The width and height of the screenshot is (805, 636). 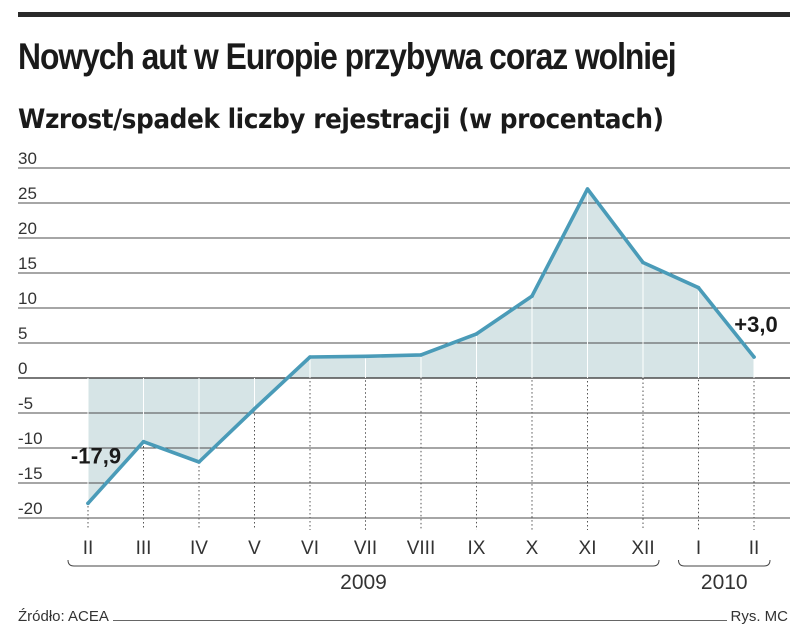 What do you see at coordinates (404, 14) in the screenshot?
I see `top-rule` at bounding box center [404, 14].